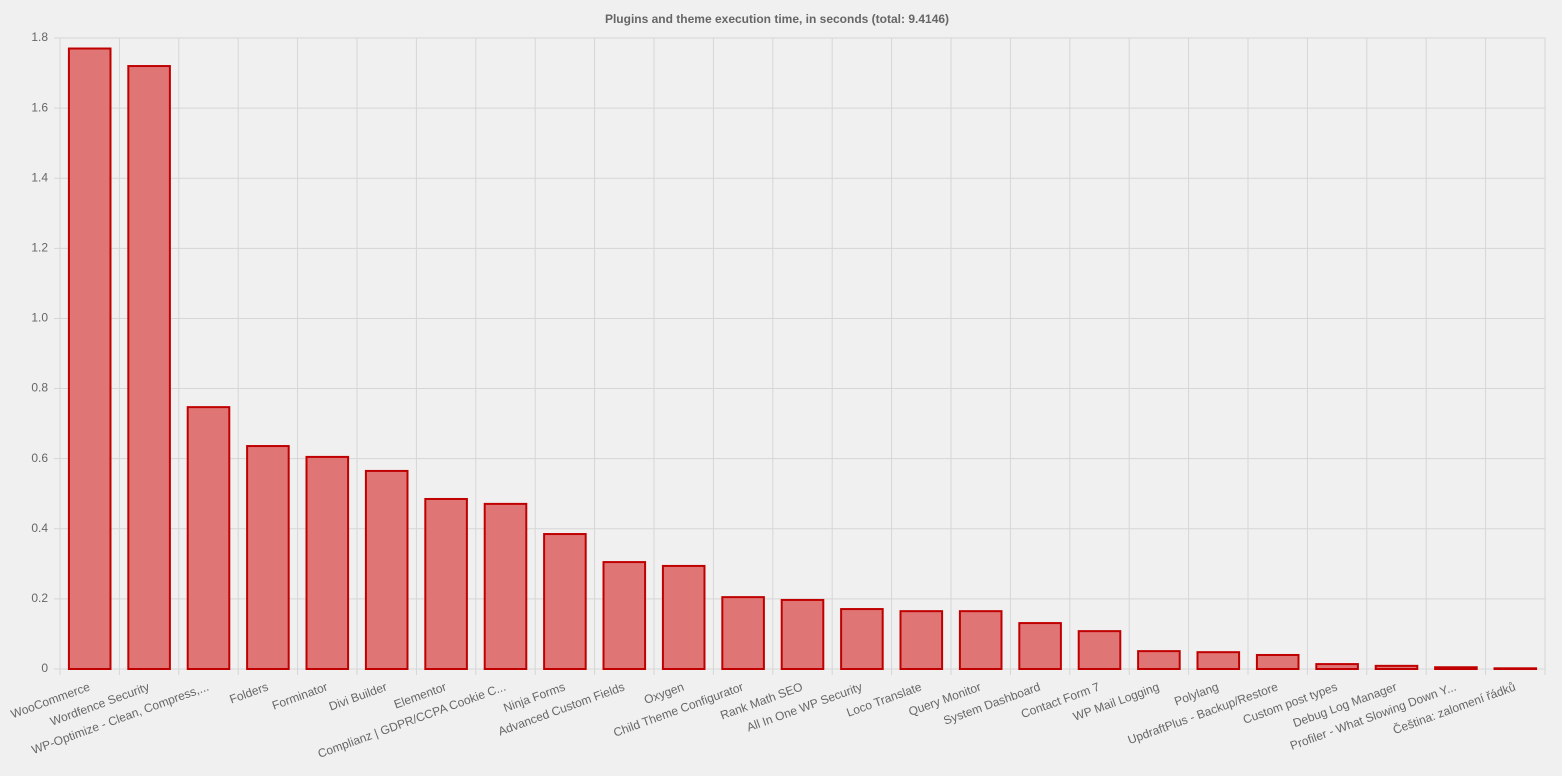 Image resolution: width=1562 pixels, height=776 pixels. What do you see at coordinates (249, 693) in the screenshot?
I see `x-tick-label: Folders` at bounding box center [249, 693].